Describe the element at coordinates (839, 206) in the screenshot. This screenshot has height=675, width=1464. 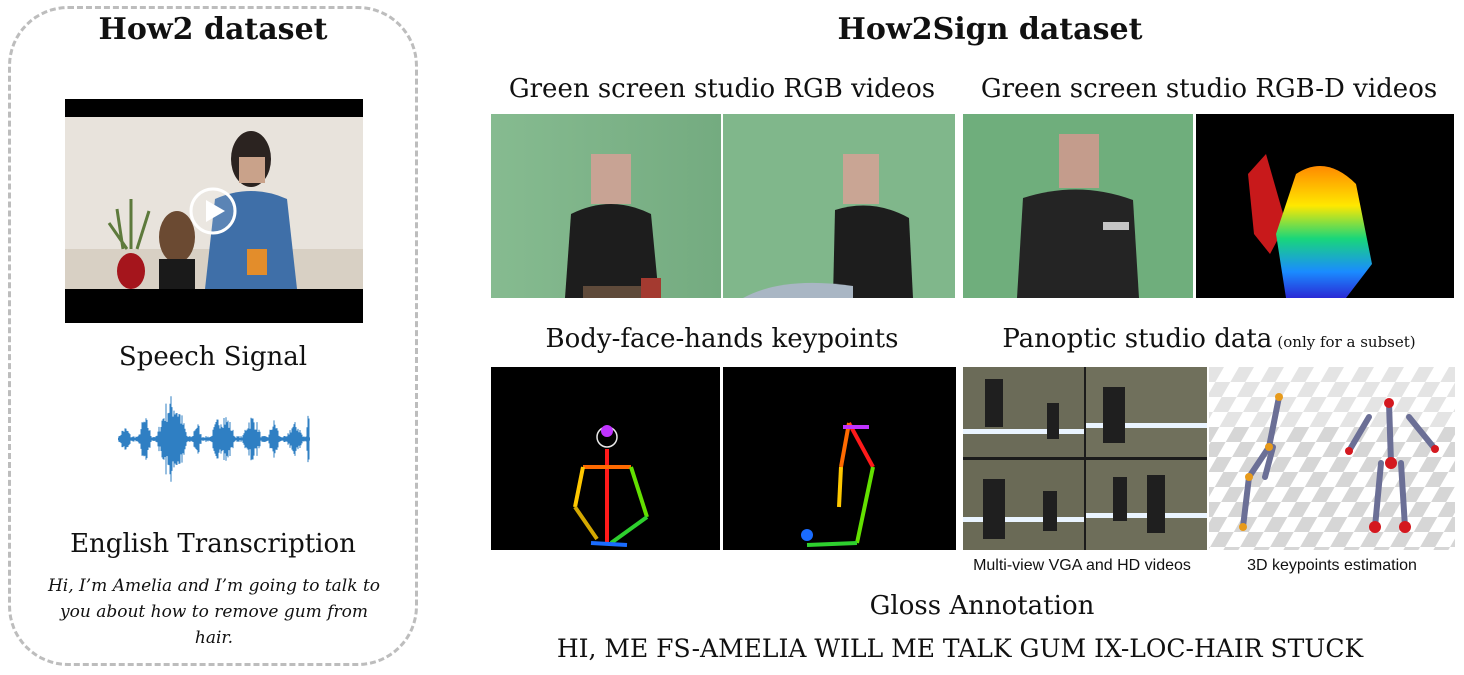
I see `rgb-frame-side` at that location.